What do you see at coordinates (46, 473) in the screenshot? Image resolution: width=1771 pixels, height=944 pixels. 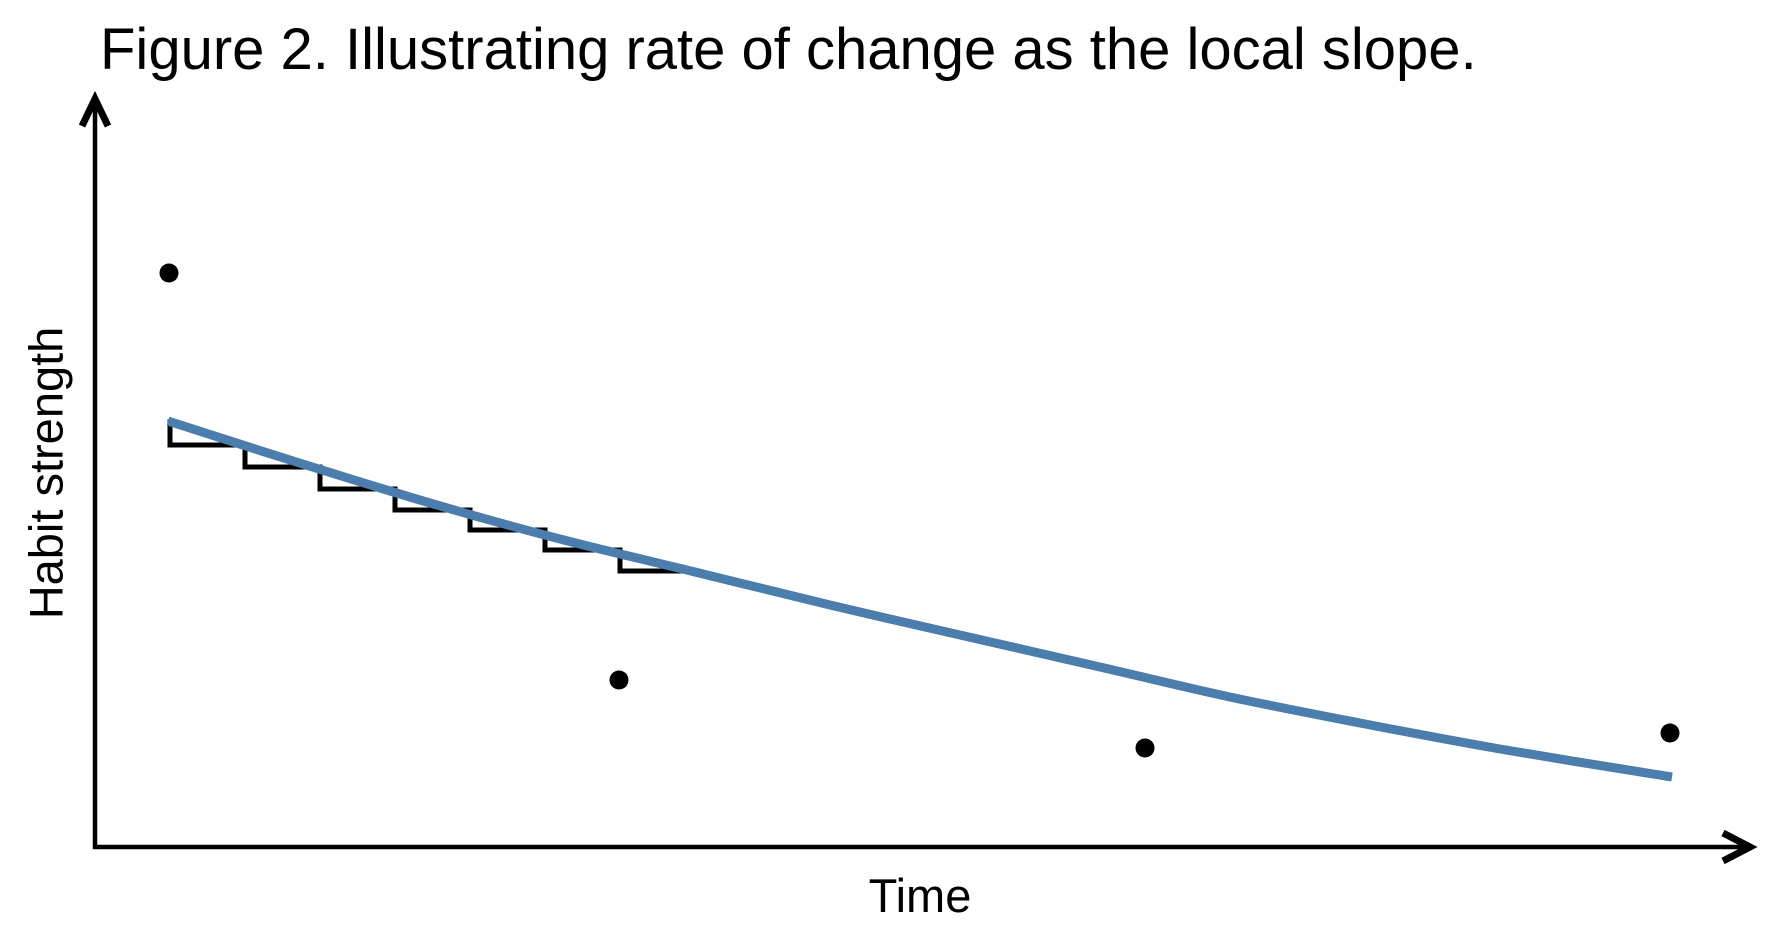 I see `y-axis-label: Habit strength` at bounding box center [46, 473].